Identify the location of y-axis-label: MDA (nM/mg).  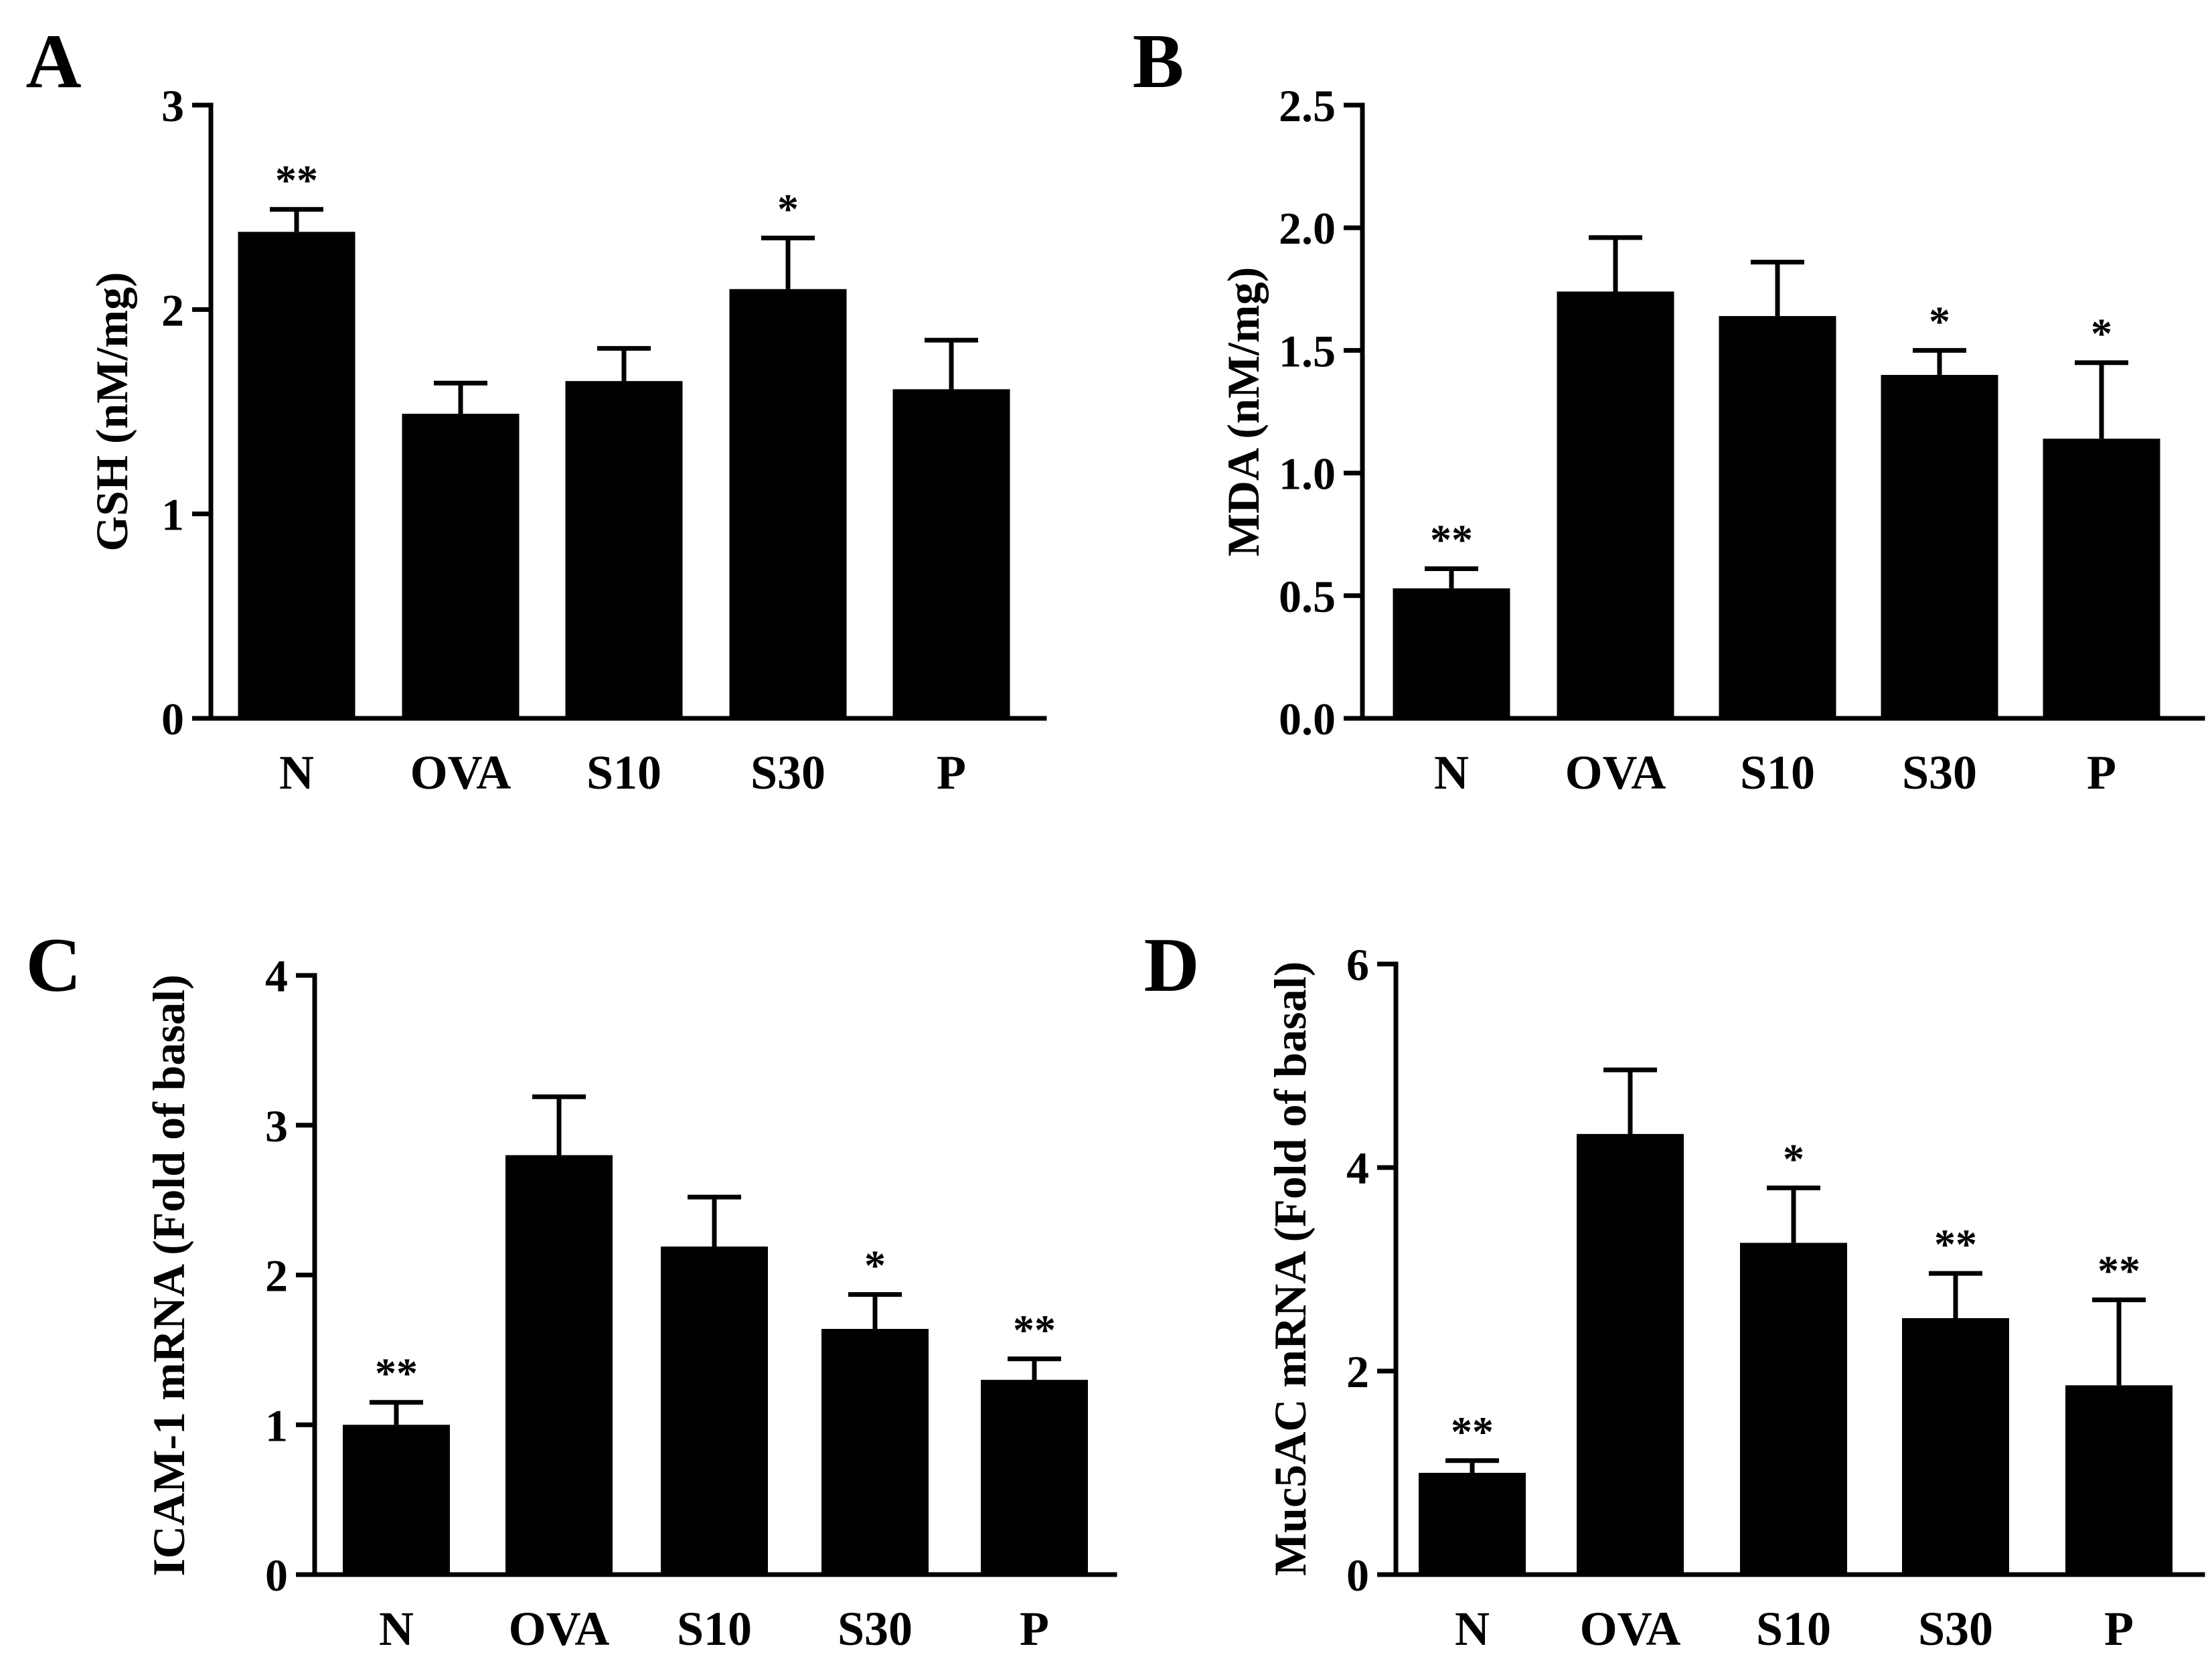
(1243, 411).